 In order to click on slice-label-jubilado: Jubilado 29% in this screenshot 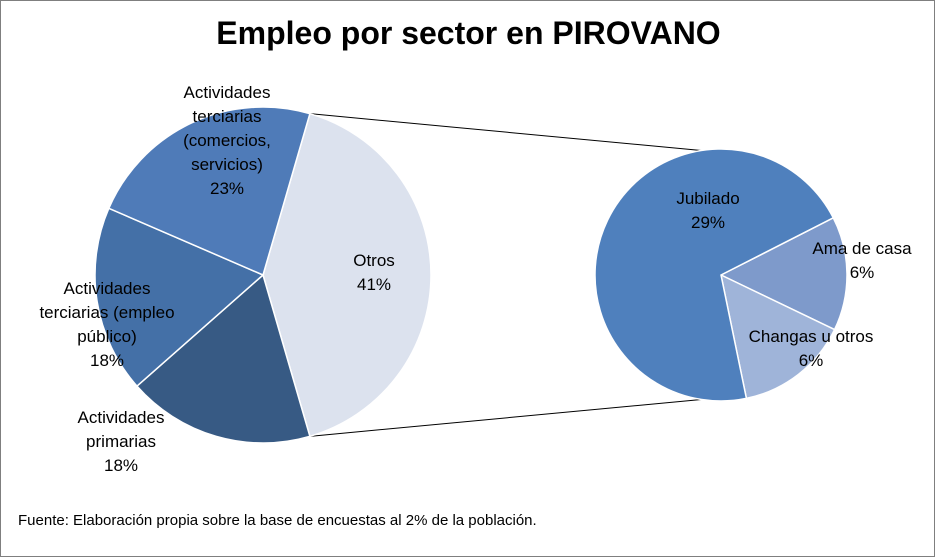, I will do `click(707, 210)`.